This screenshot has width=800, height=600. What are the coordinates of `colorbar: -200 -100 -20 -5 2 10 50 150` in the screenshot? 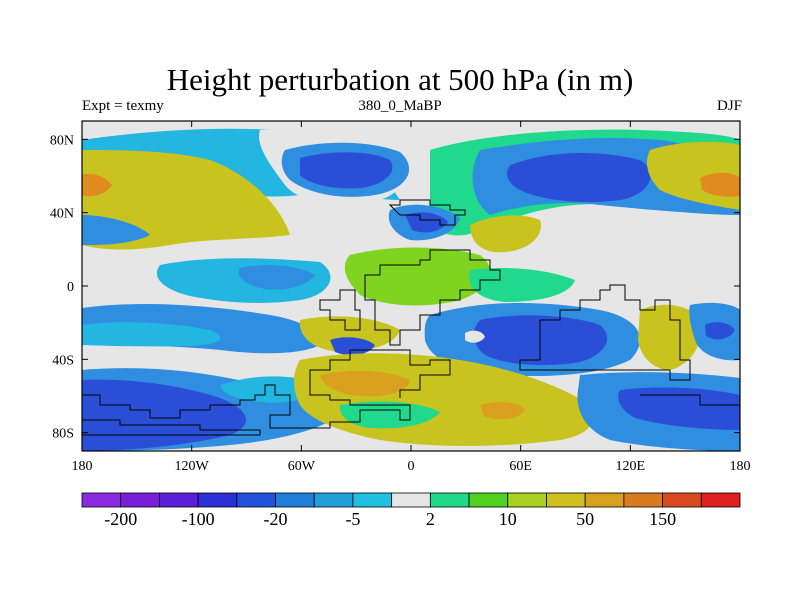 It's located at (411, 510).